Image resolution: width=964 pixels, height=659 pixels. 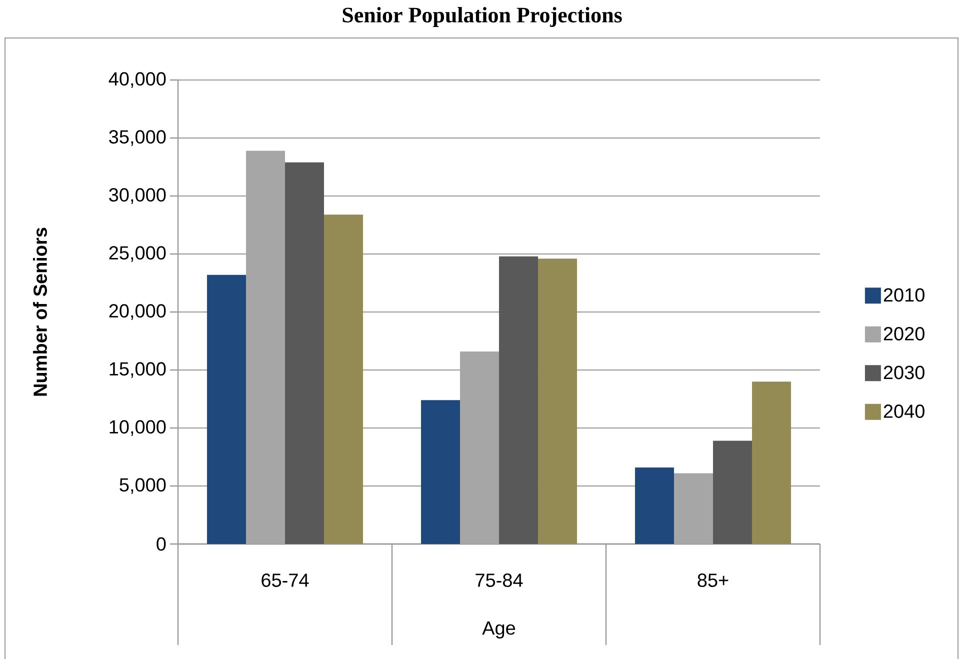 I want to click on x-tick-label: 85+, so click(x=713, y=580).